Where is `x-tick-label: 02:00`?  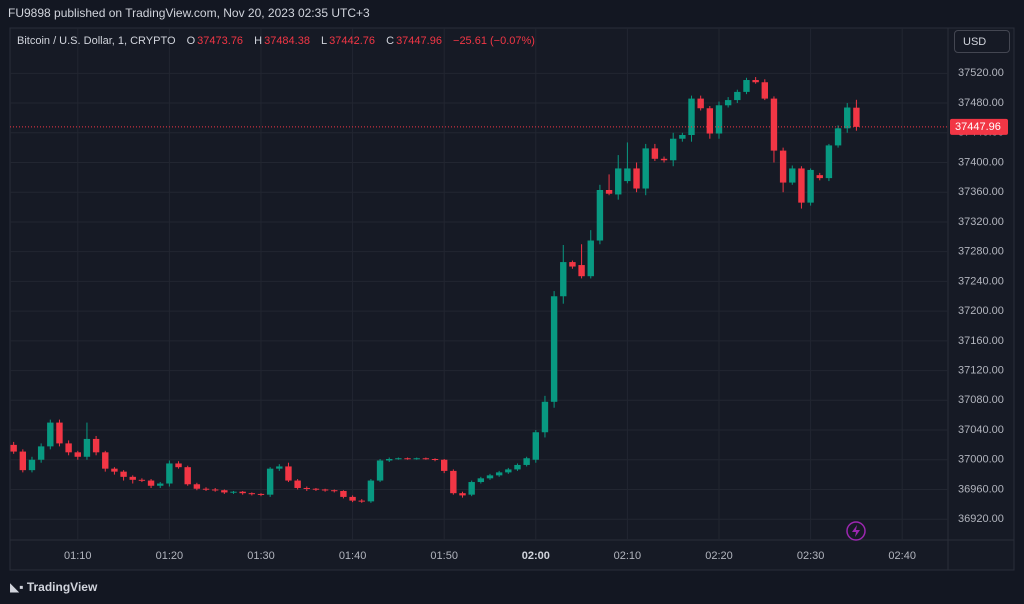 x-tick-label: 02:00 is located at coordinates (536, 556).